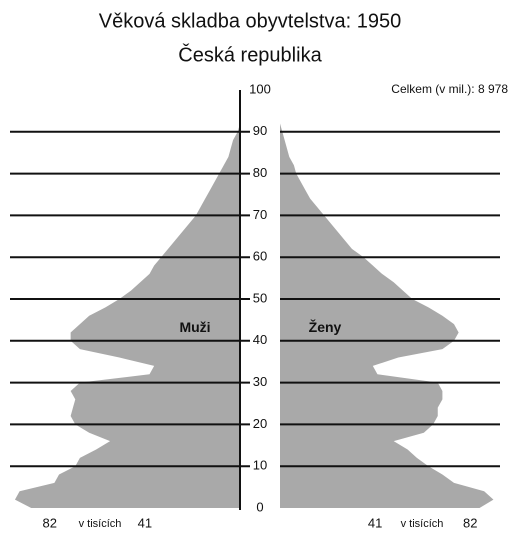  Describe the element at coordinates (250, 21) in the screenshot. I see `chart-title: Věková skladba obyvtelstva: 1950` at that location.